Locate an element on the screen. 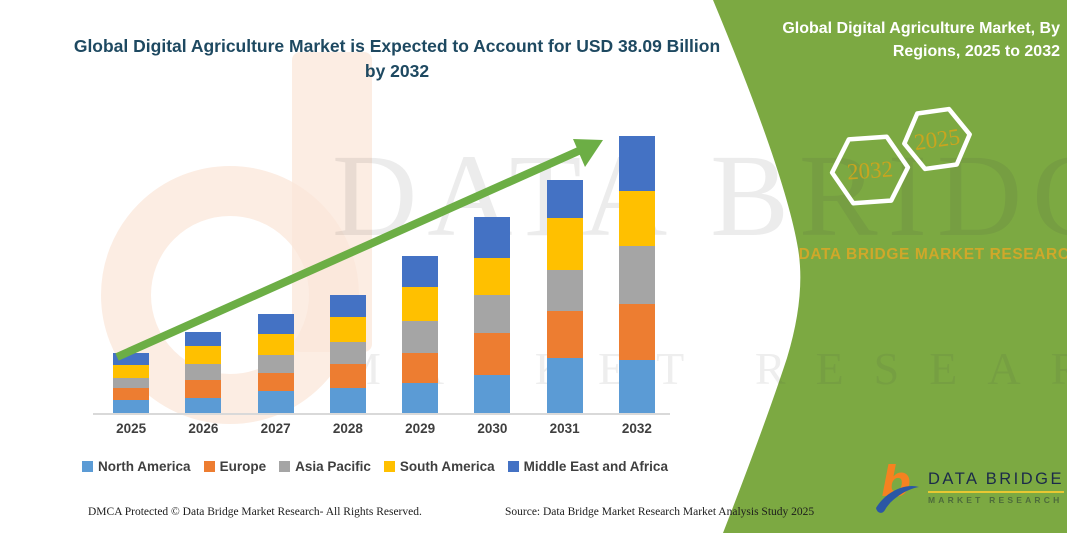 The height and width of the screenshot is (533, 1067). x-label-2032: 2032 is located at coordinates (636, 428).